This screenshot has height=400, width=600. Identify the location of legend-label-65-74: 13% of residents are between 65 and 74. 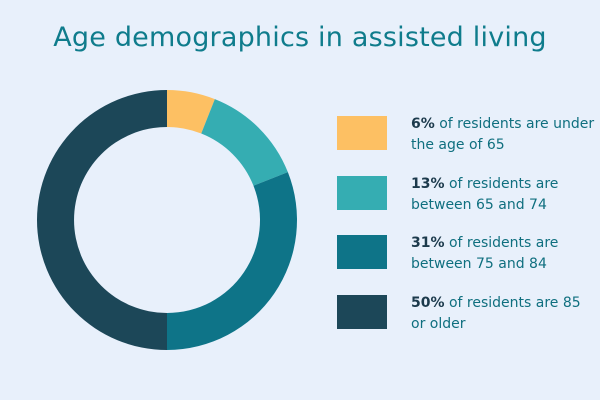
(503, 195).